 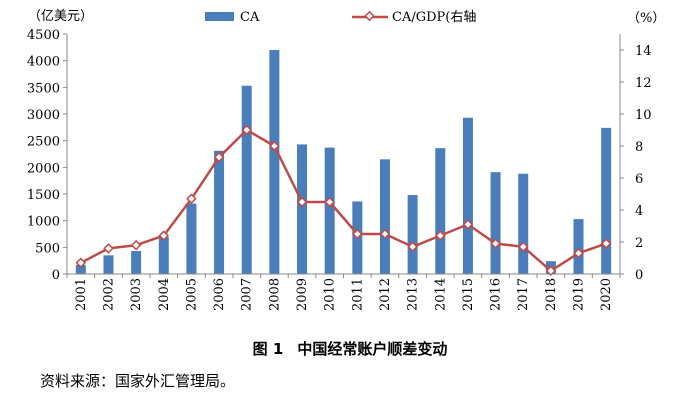 I want to click on x-tick-label: 2001, so click(x=81, y=294).